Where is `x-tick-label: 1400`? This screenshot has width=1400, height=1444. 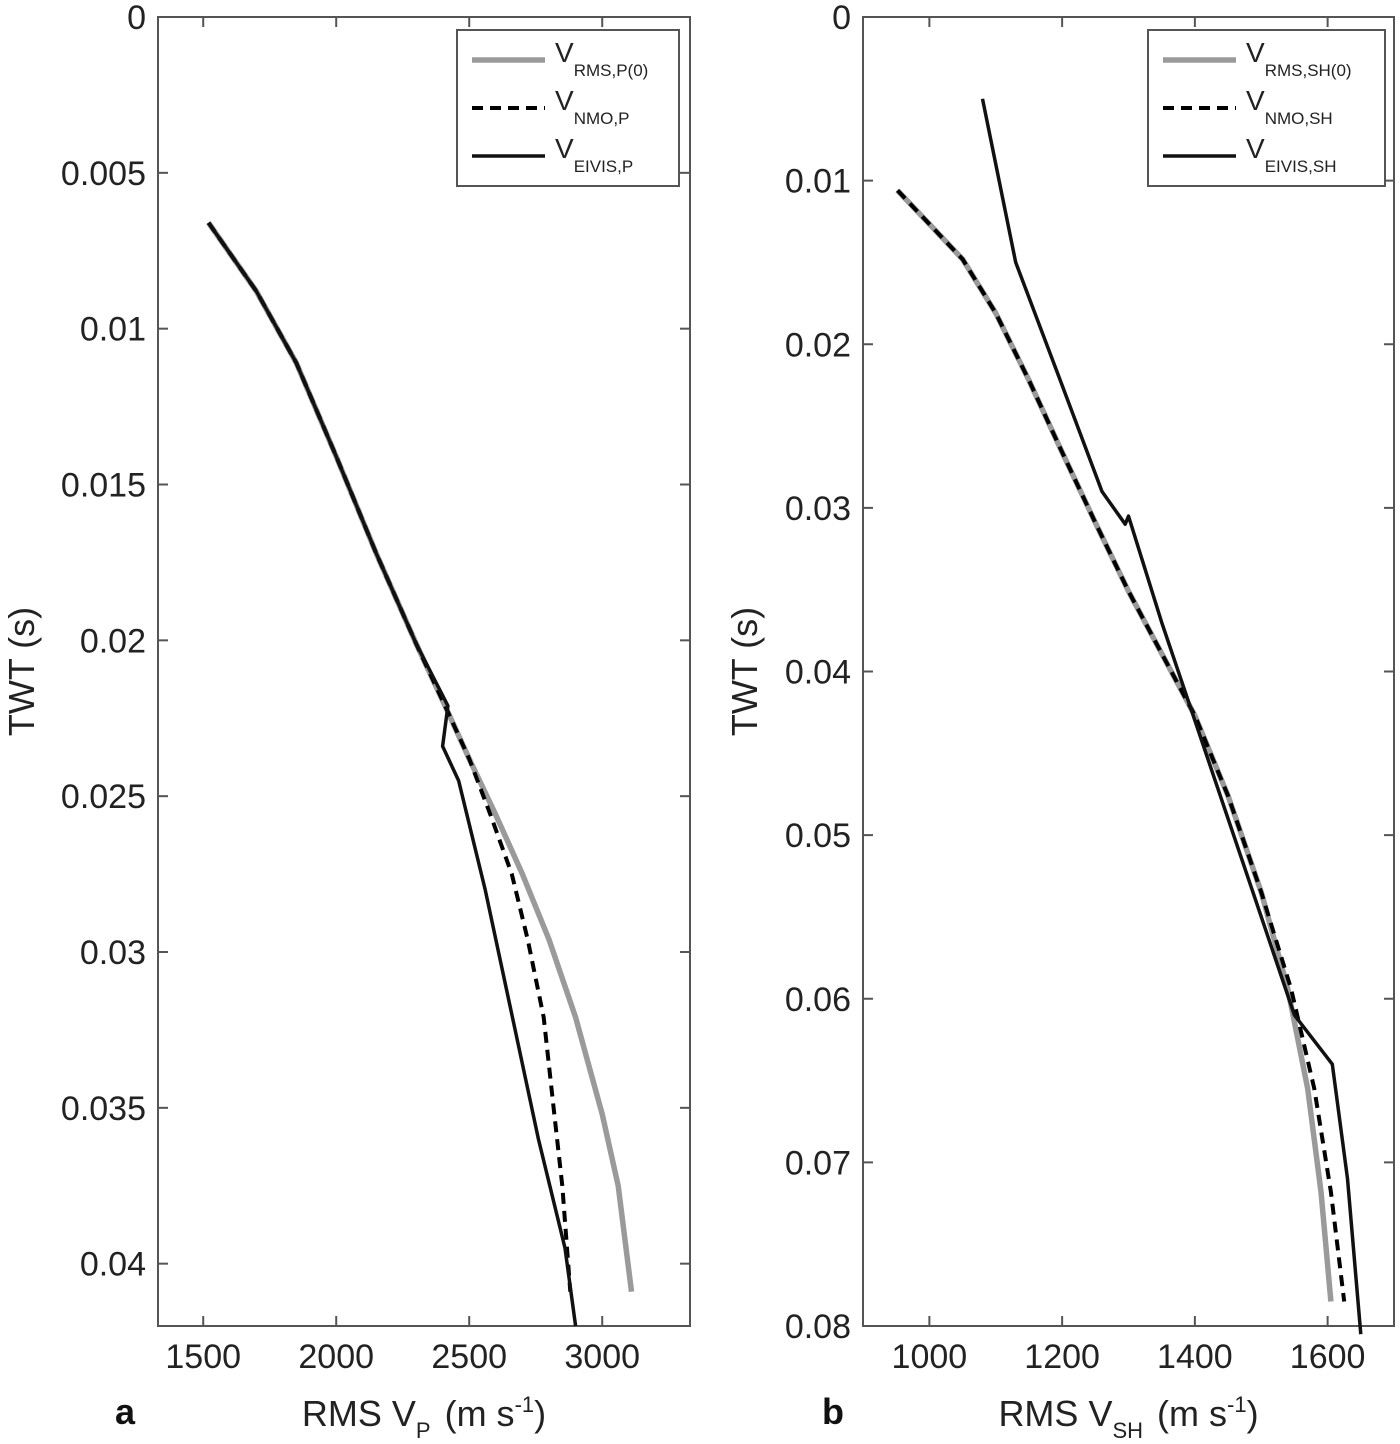 x-tick-label: 1400 is located at coordinates (1195, 1357).